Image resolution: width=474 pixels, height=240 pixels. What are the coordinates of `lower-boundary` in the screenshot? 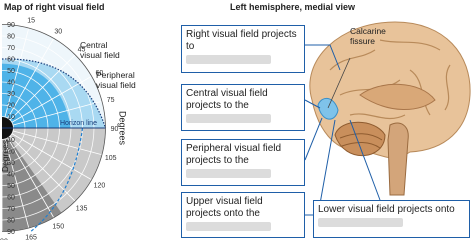 It's located at (57, 179).